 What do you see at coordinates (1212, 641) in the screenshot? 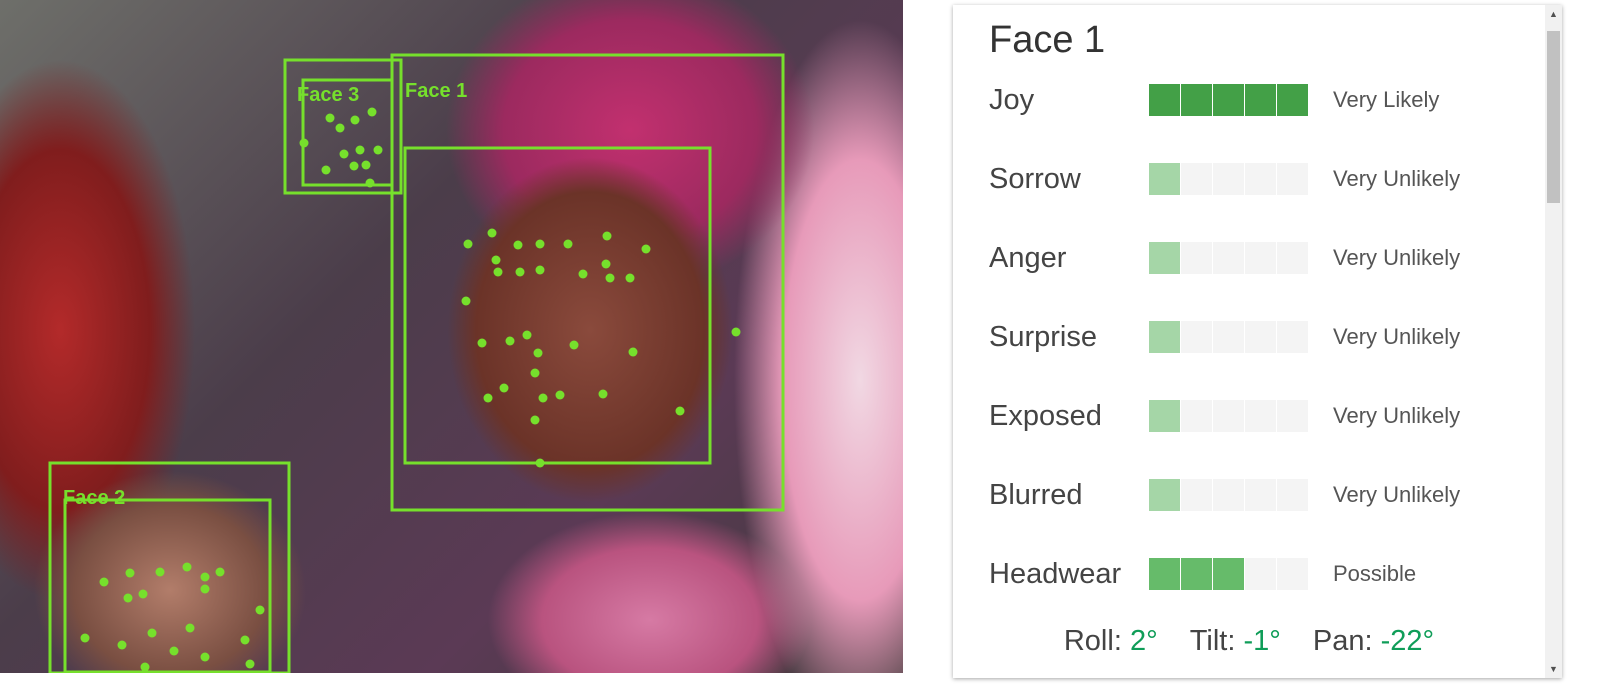
I see `tilt-label: Tilt:` at bounding box center [1212, 641].